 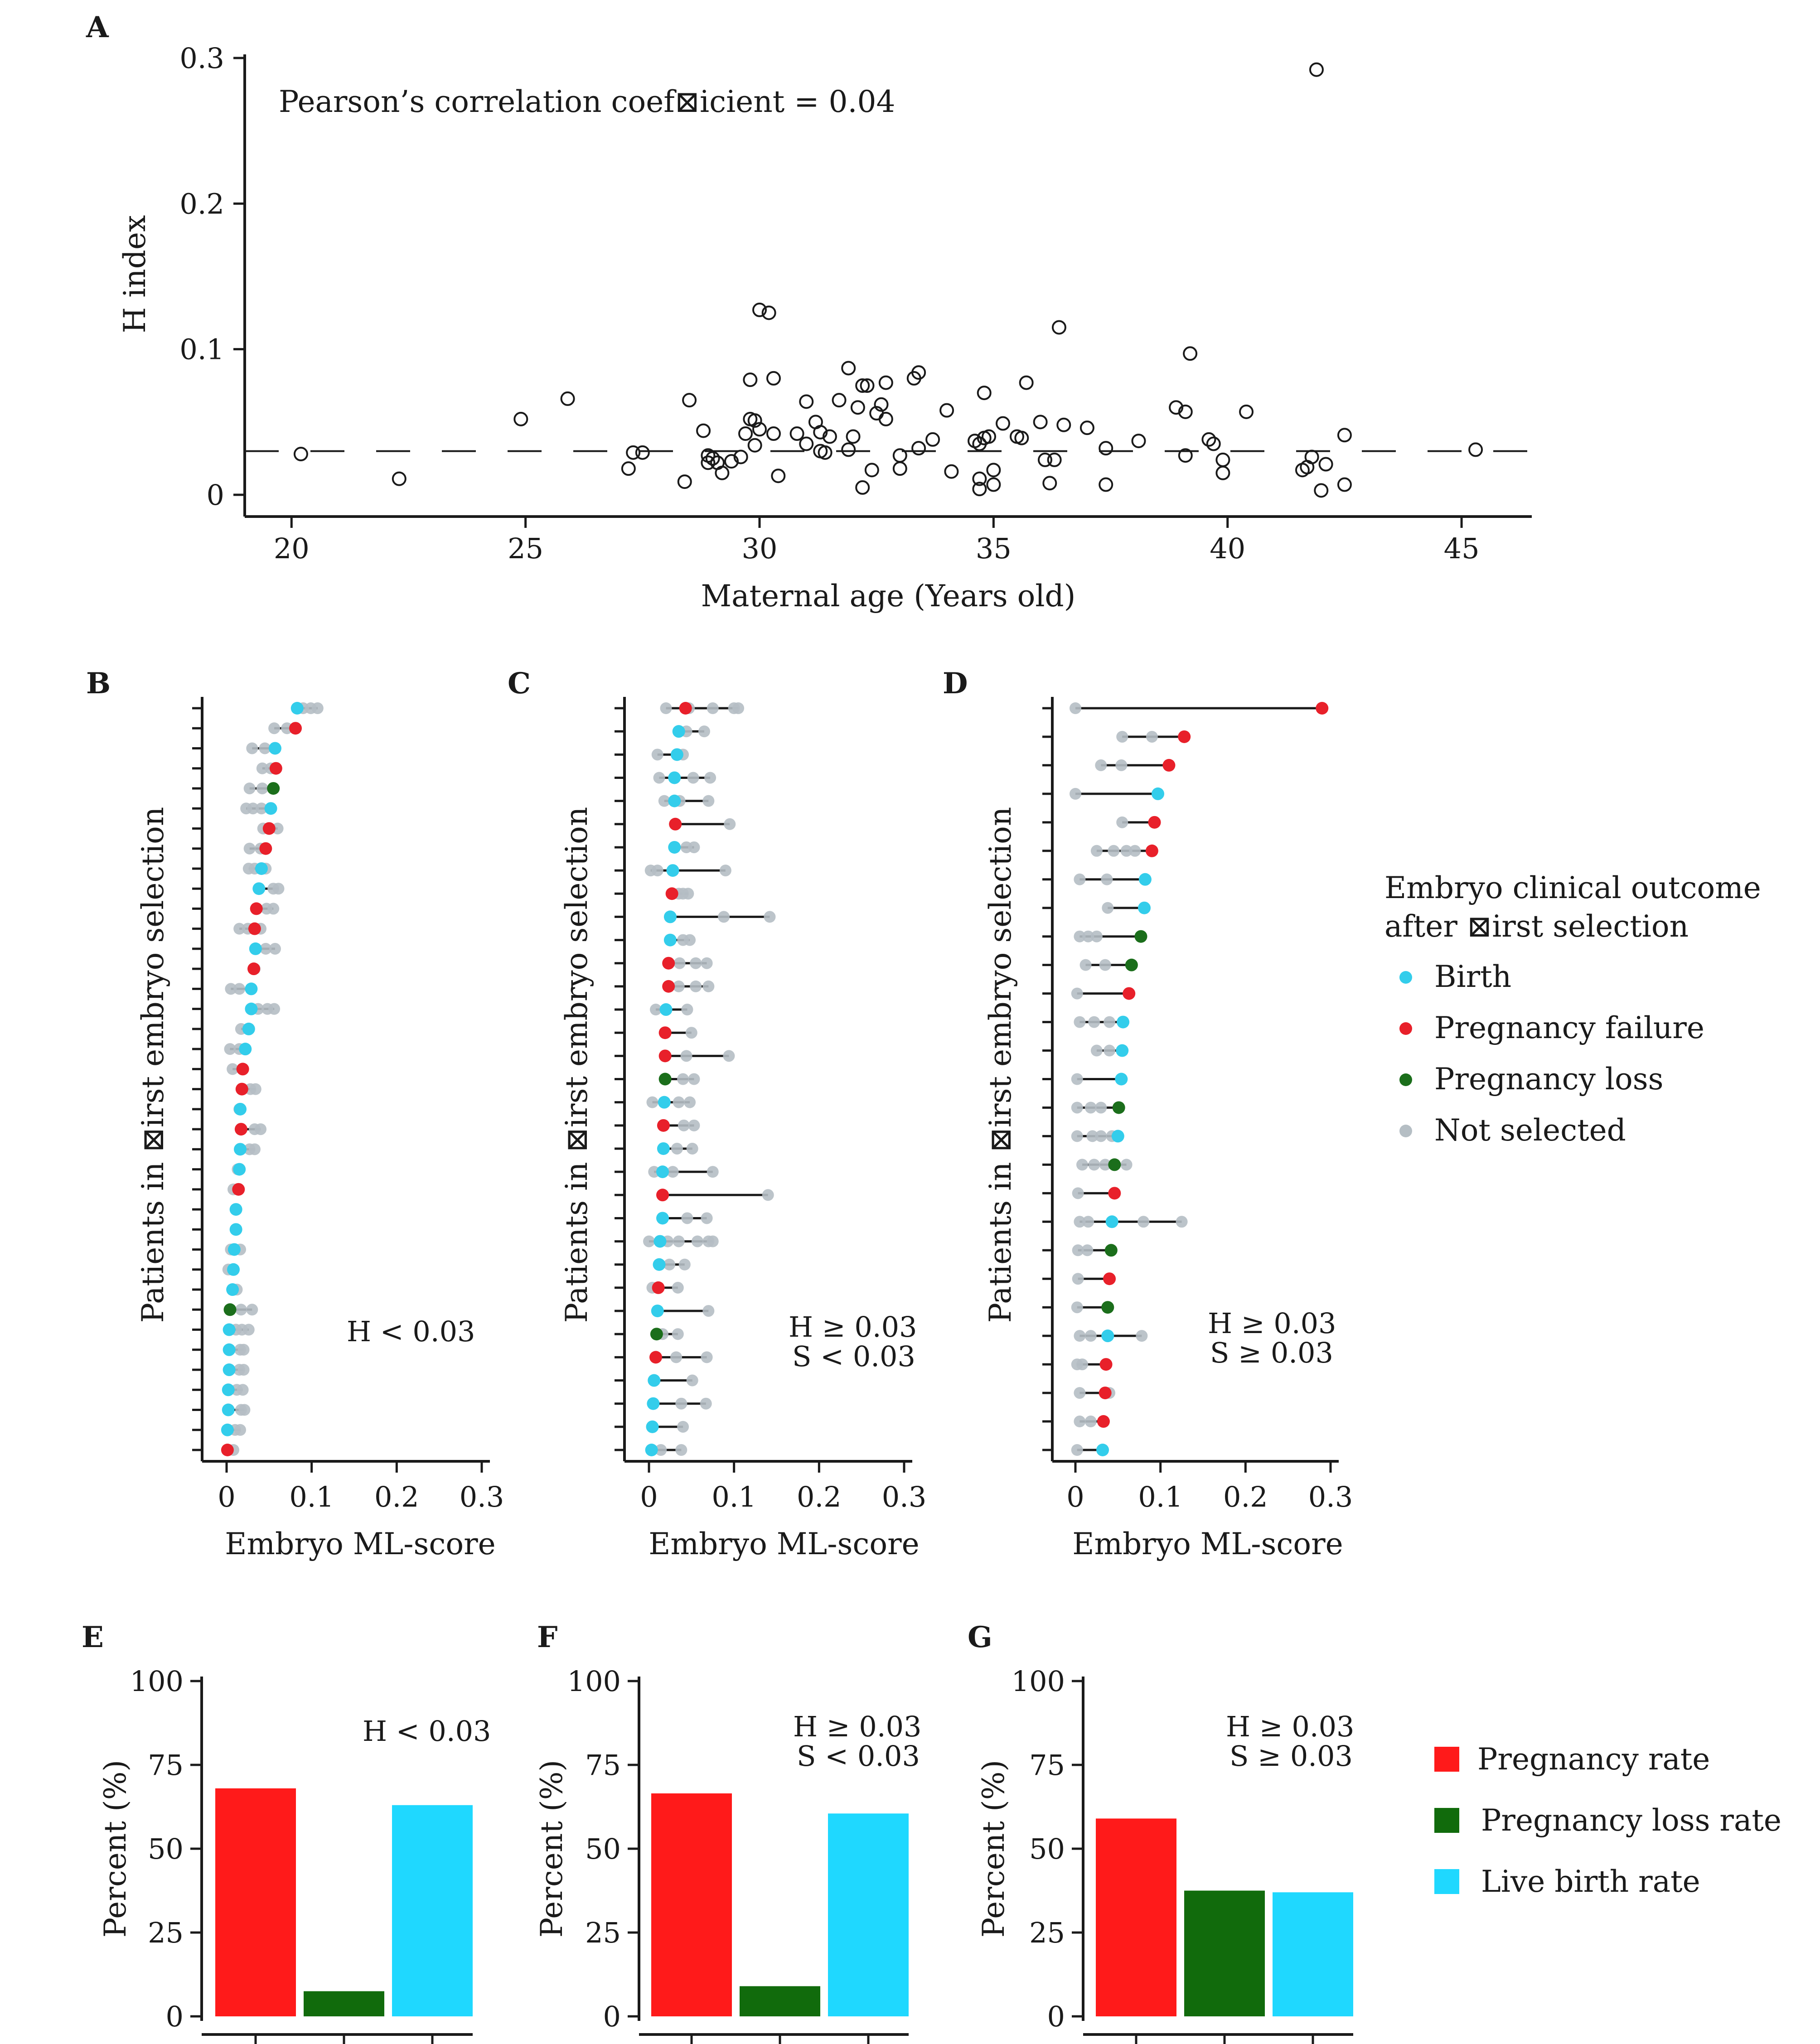 What do you see at coordinates (994, 548) in the screenshot?
I see `x-tick-label: 35` at bounding box center [994, 548].